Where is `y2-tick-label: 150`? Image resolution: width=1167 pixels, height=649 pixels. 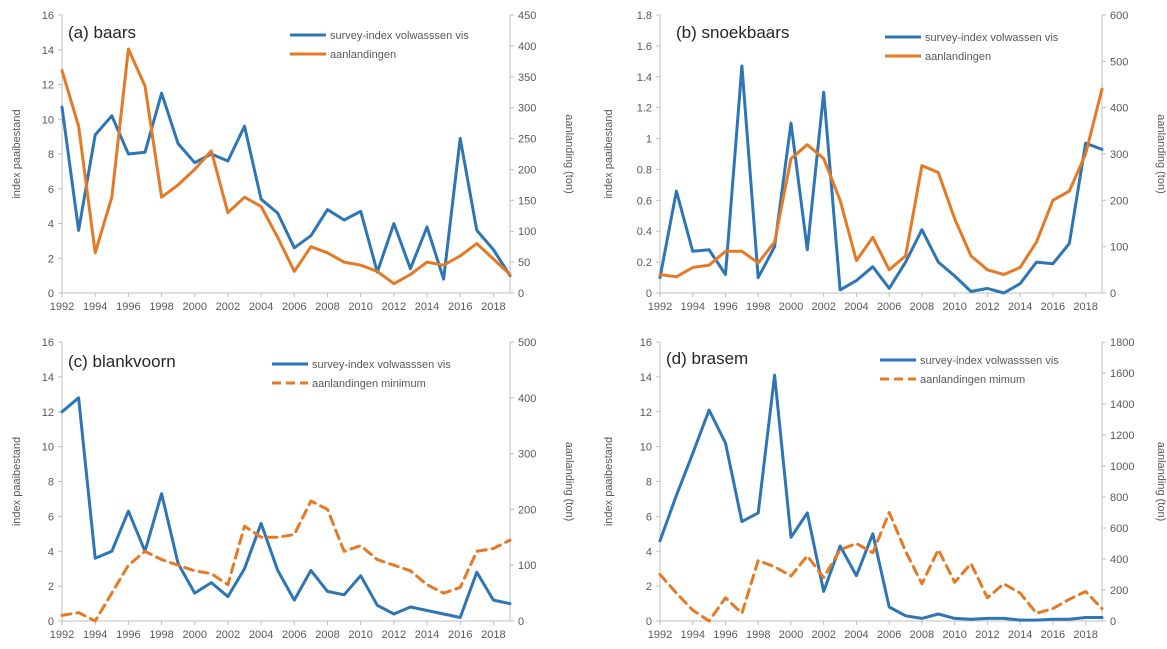
y2-tick-label: 150 is located at coordinates (527, 201).